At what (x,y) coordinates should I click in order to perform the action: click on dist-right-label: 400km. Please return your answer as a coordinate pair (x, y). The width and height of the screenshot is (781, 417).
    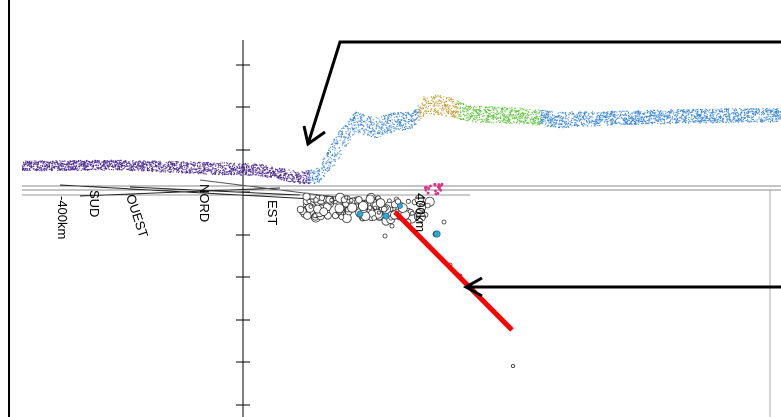
    Looking at the image, I should click on (420, 212).